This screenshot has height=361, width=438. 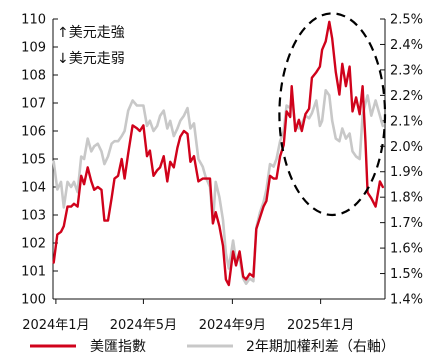 What do you see at coordinates (406, 172) in the screenshot?
I see `right-y-tick-label: 1.9%` at bounding box center [406, 172].